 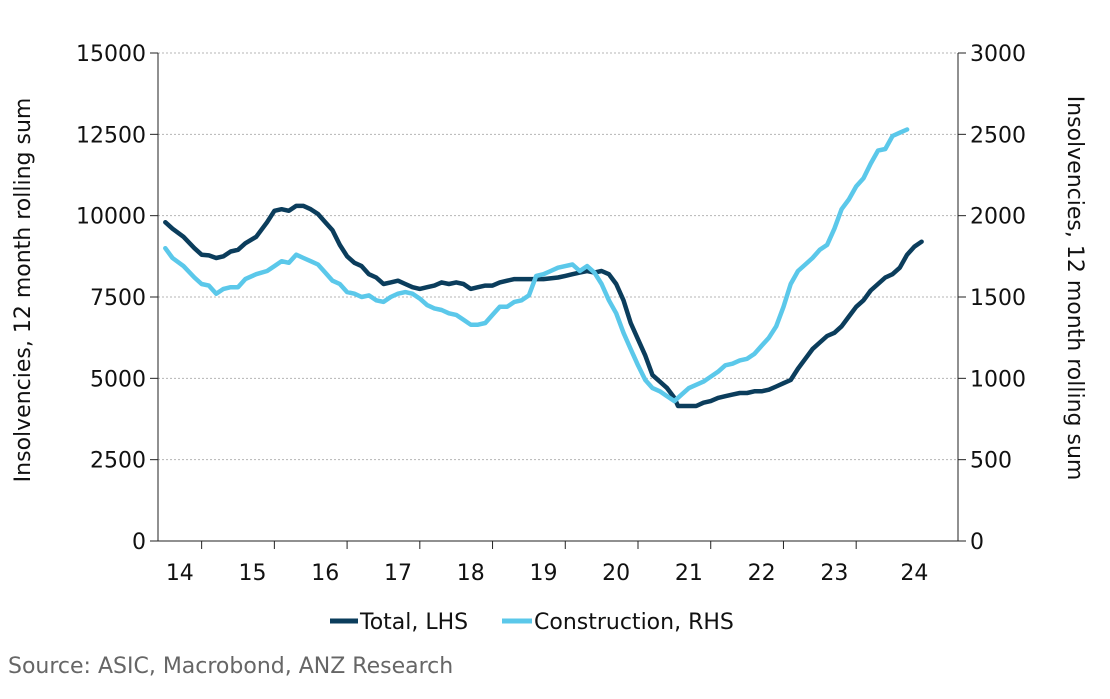 I want to click on x-tick-label: 19, so click(x=543, y=573).